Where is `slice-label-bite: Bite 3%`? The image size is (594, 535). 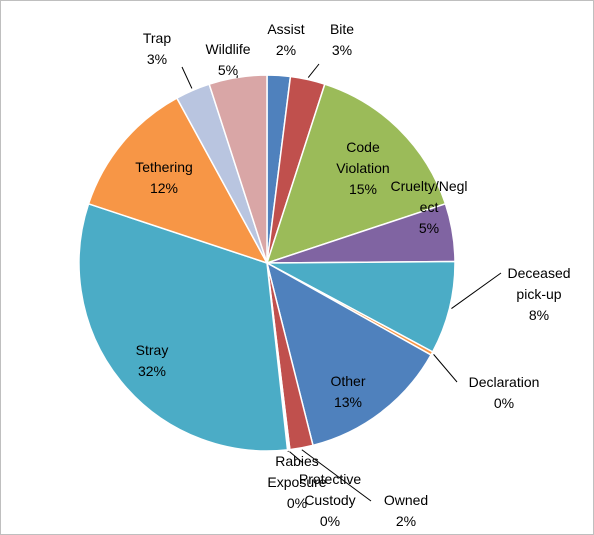
slice-label-bite: Bite 3% is located at coordinates (342, 39).